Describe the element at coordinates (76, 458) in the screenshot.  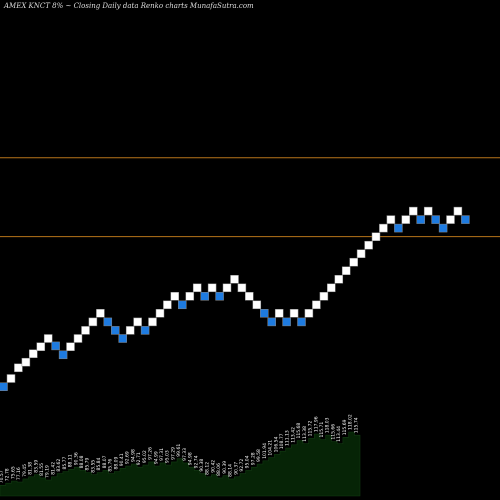
I see `volume-label: 90.36` at that location.